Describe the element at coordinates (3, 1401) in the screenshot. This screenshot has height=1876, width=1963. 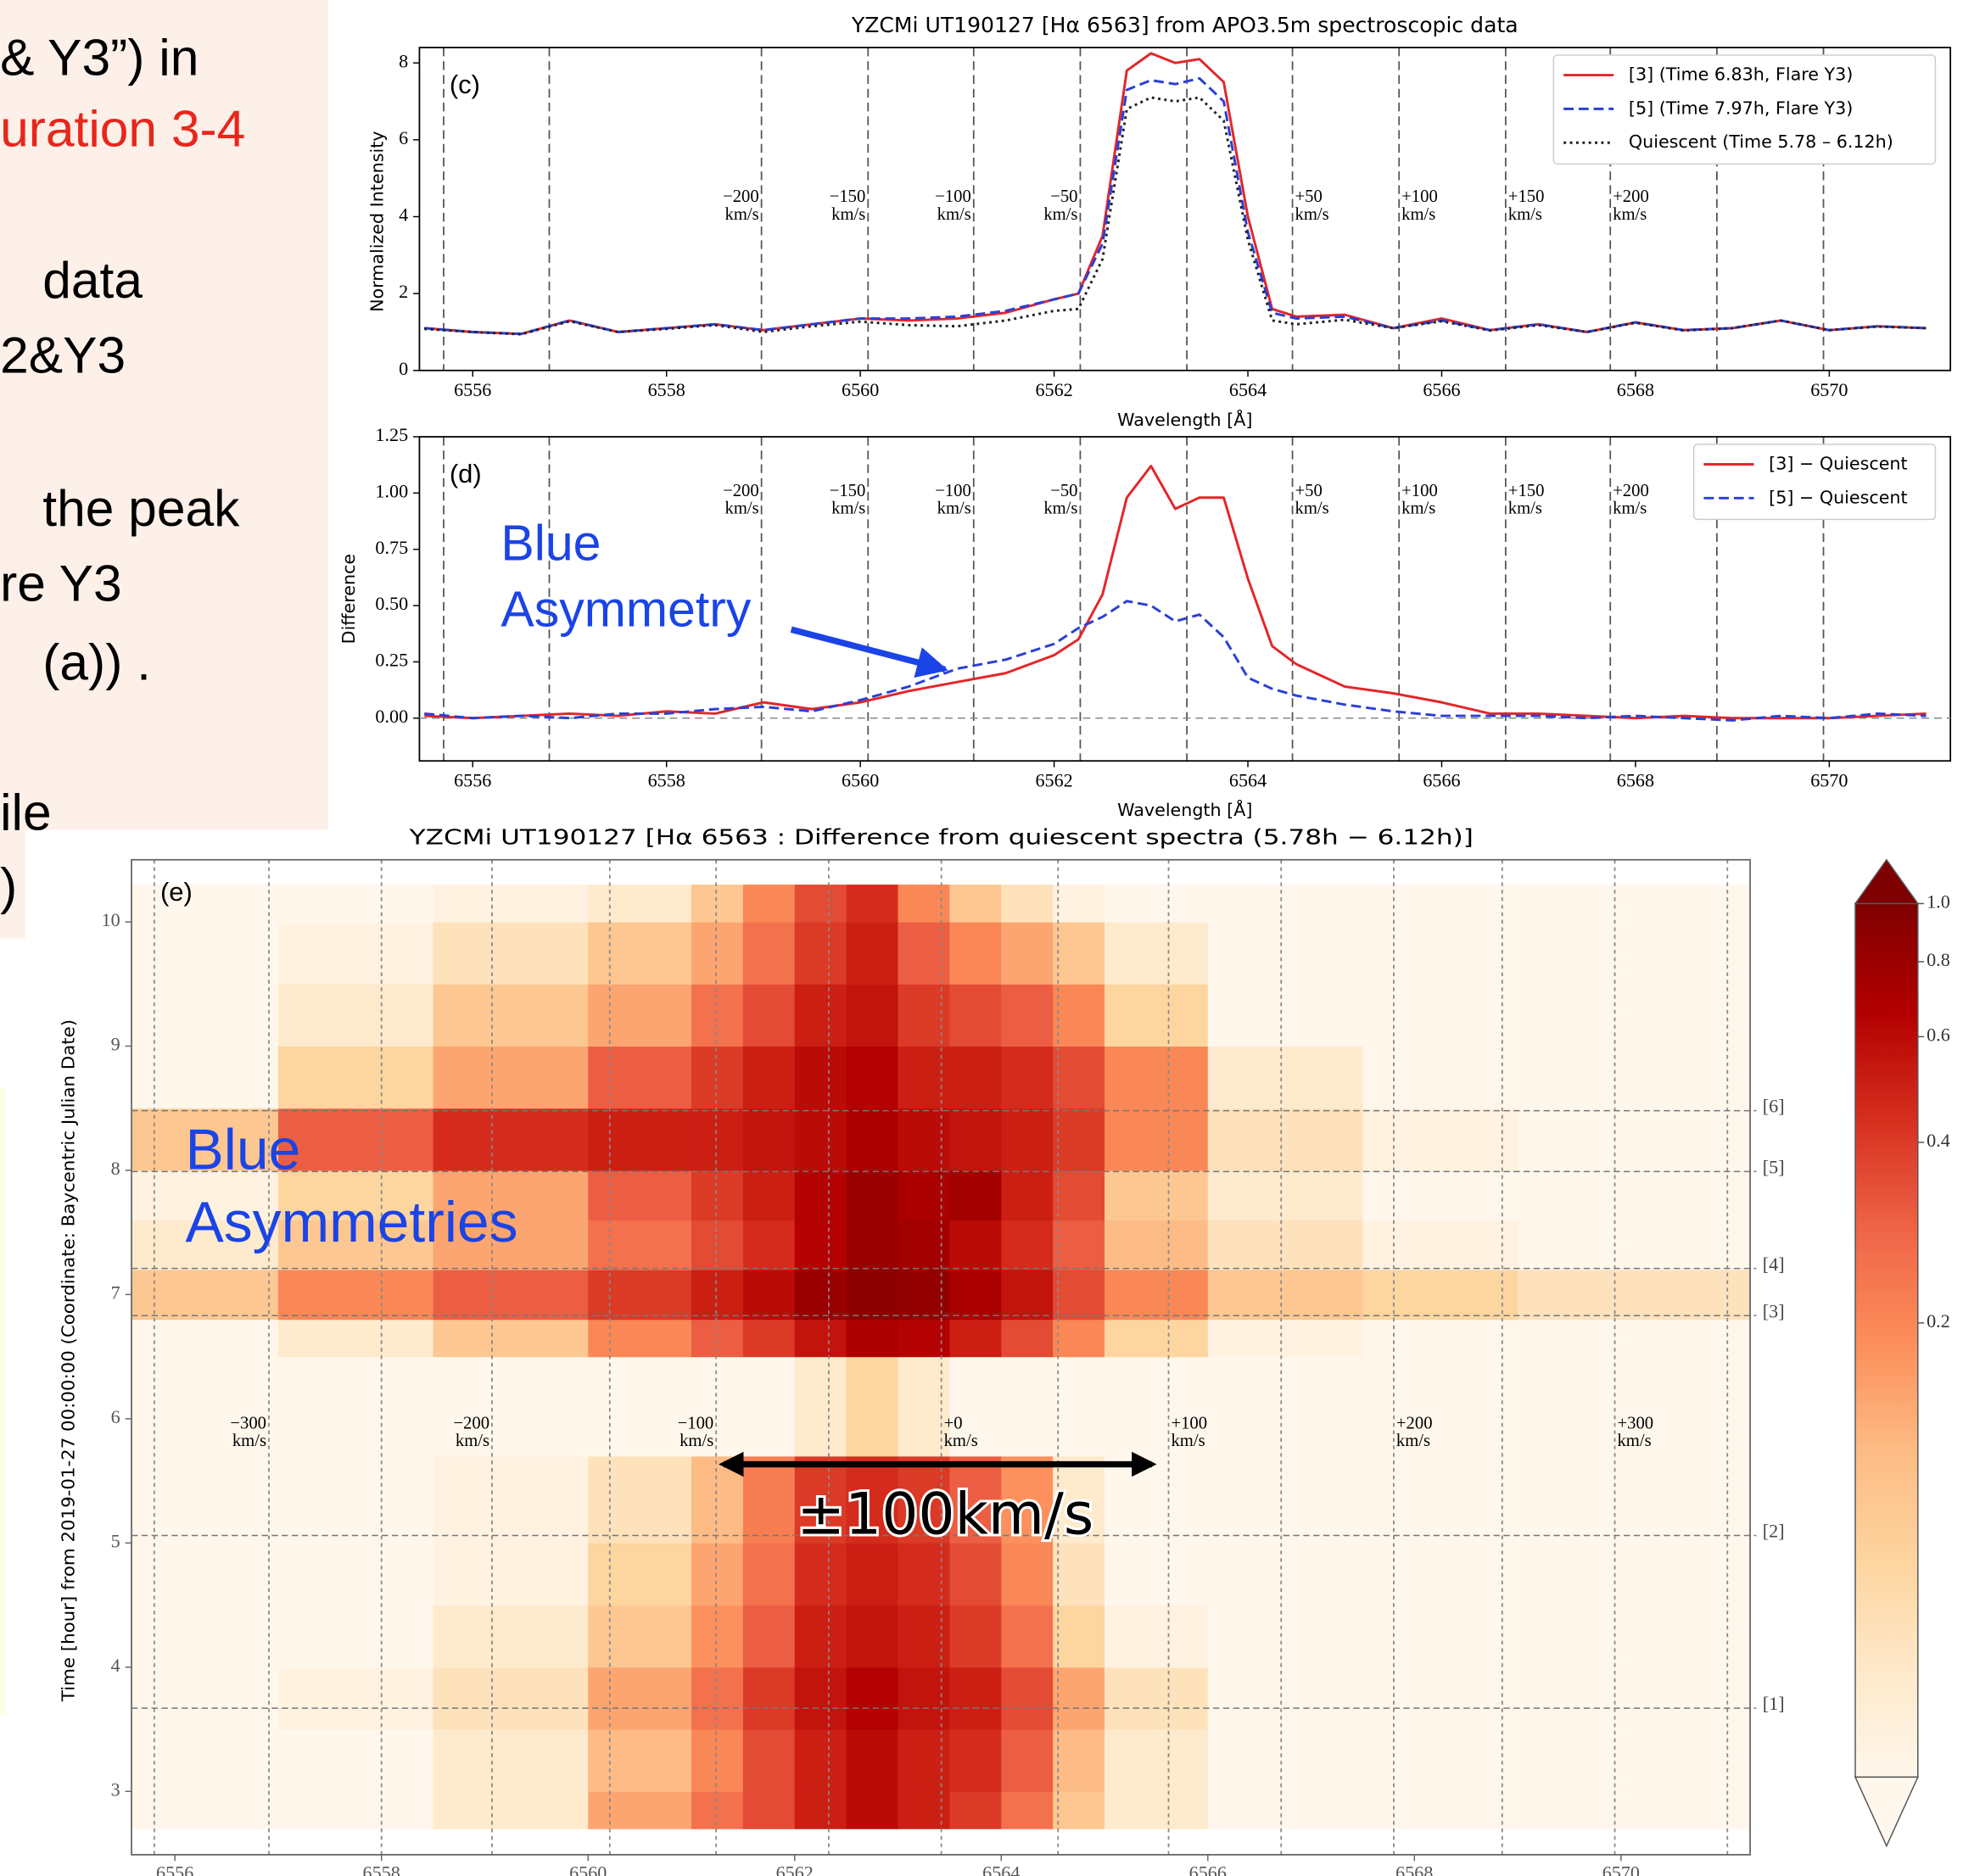
I see `text-box` at that location.